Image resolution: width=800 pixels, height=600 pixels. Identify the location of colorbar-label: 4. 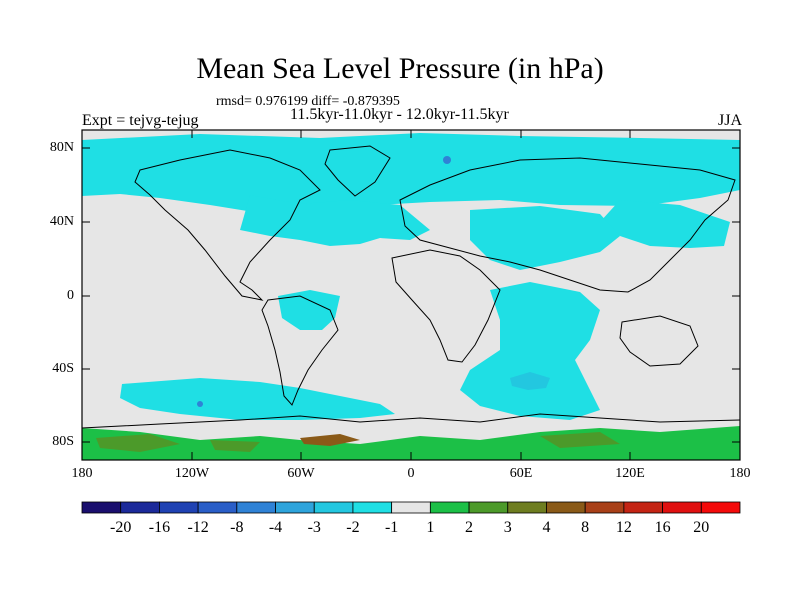
(546, 527).